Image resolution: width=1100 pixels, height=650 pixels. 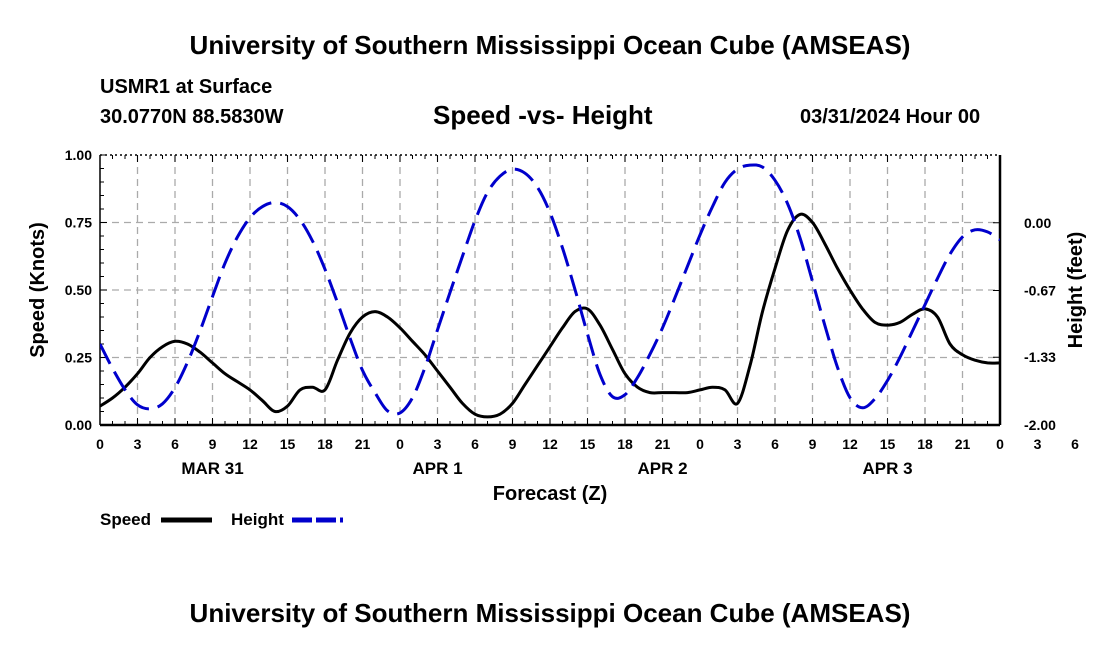 I want to click on y2-axis-label: Height (feet), so click(x=1076, y=290).